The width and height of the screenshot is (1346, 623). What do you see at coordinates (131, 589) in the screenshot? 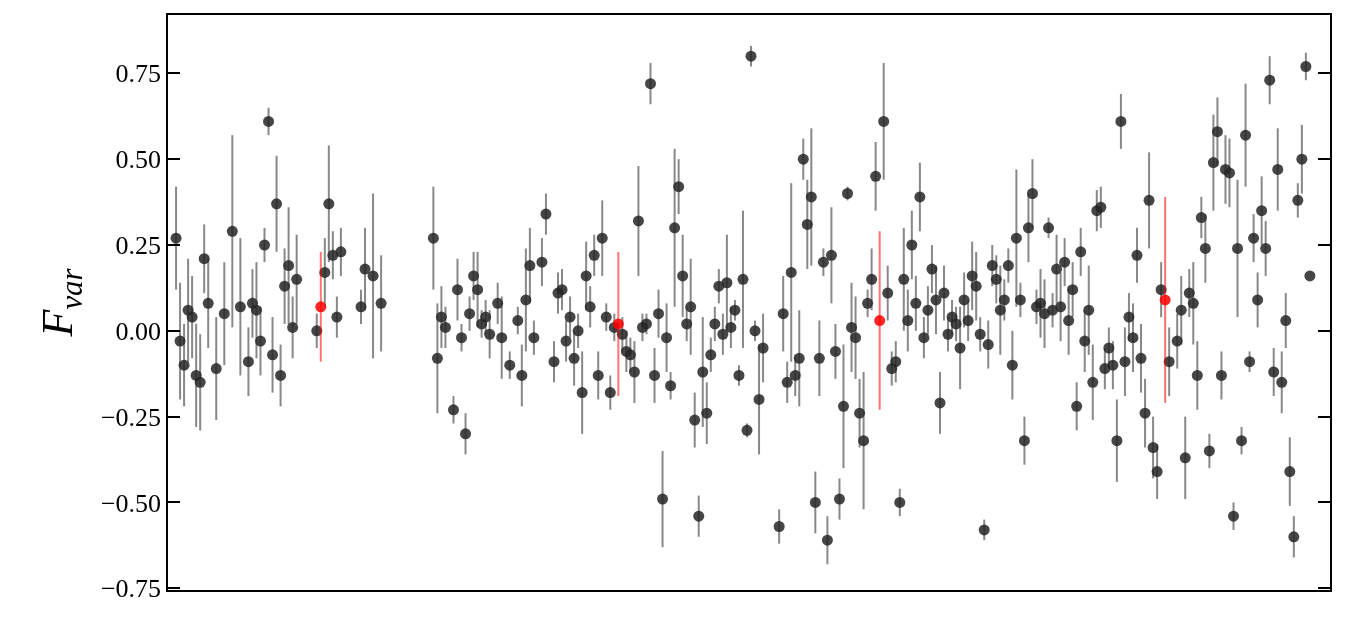
I see `y-tick-label: −0.75` at bounding box center [131, 589].